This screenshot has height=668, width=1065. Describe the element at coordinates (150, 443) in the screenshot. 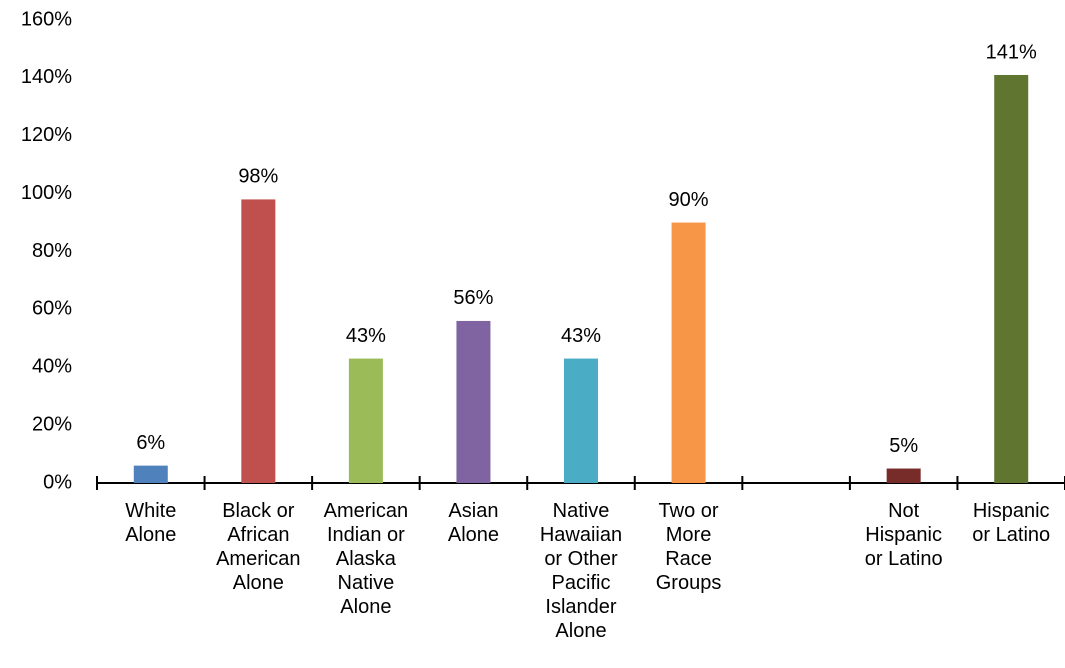

I see `value-label: 6%` at that location.